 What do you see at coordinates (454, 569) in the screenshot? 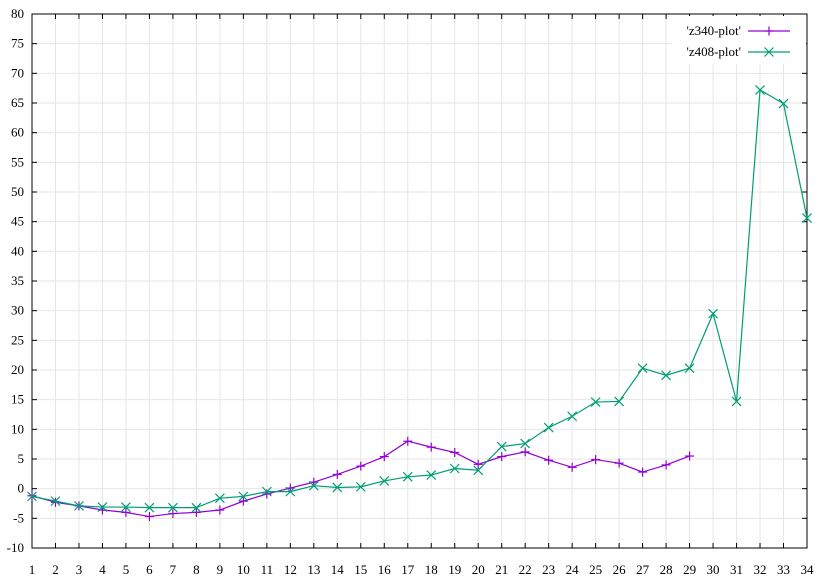
I see `x-tick-label: 19` at bounding box center [454, 569].